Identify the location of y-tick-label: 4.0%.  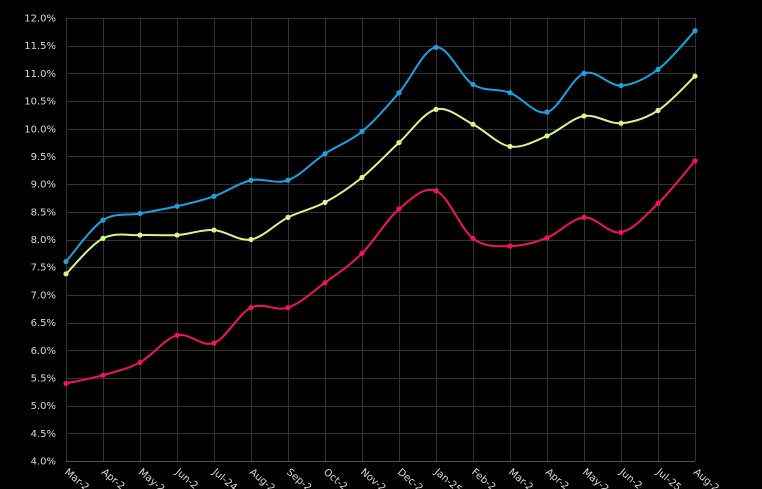
(43, 462).